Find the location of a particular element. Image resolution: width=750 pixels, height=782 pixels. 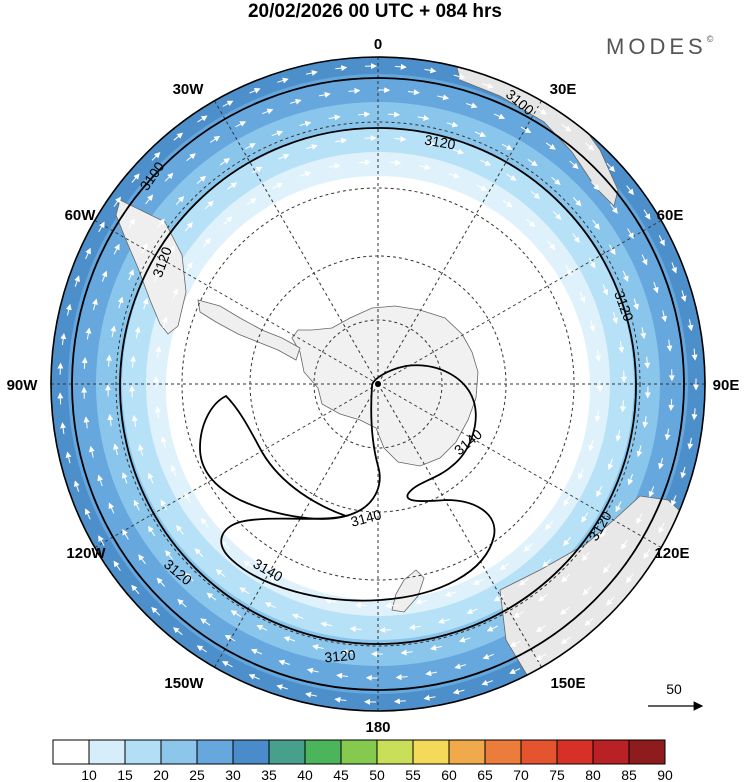

longitude-label: 0 is located at coordinates (378, 44).